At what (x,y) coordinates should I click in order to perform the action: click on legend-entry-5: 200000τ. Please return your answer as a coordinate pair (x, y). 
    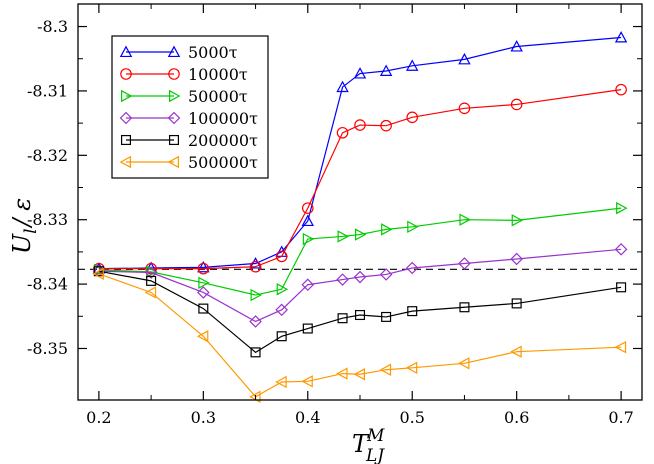
    Looking at the image, I should click on (189, 140).